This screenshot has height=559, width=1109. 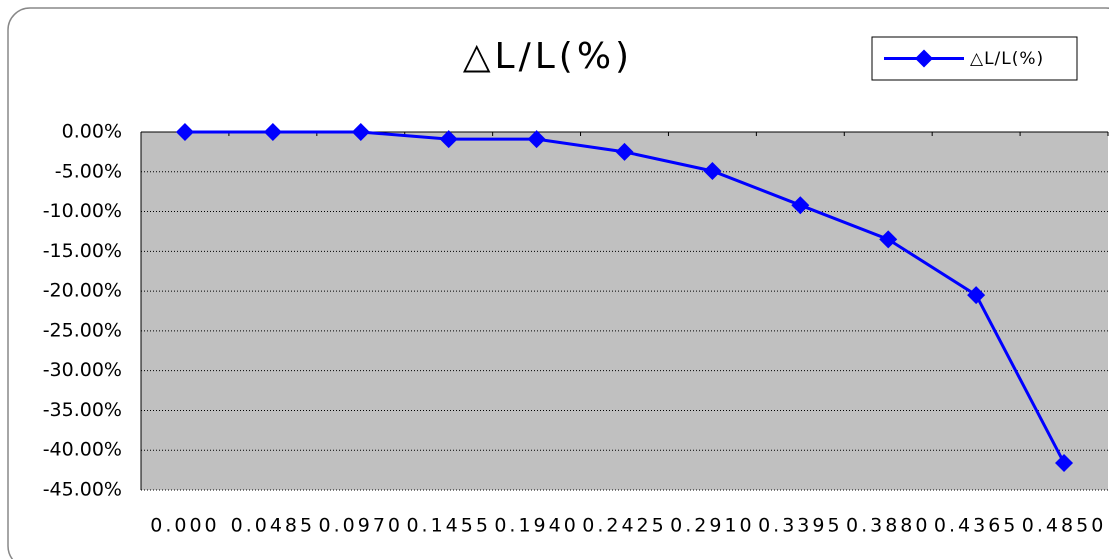 I want to click on y-tick-label: -5.00%, so click(x=88, y=171).